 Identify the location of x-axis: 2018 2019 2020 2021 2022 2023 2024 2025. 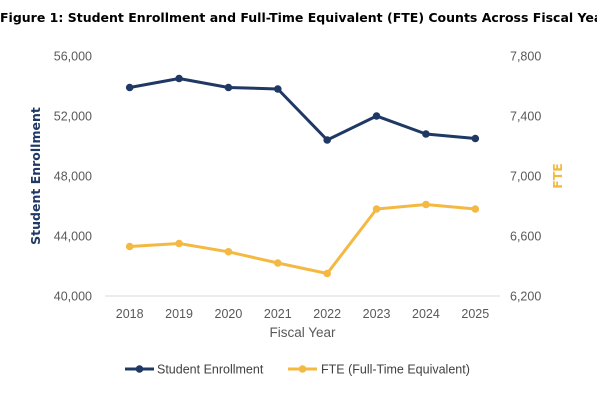
(302, 314).